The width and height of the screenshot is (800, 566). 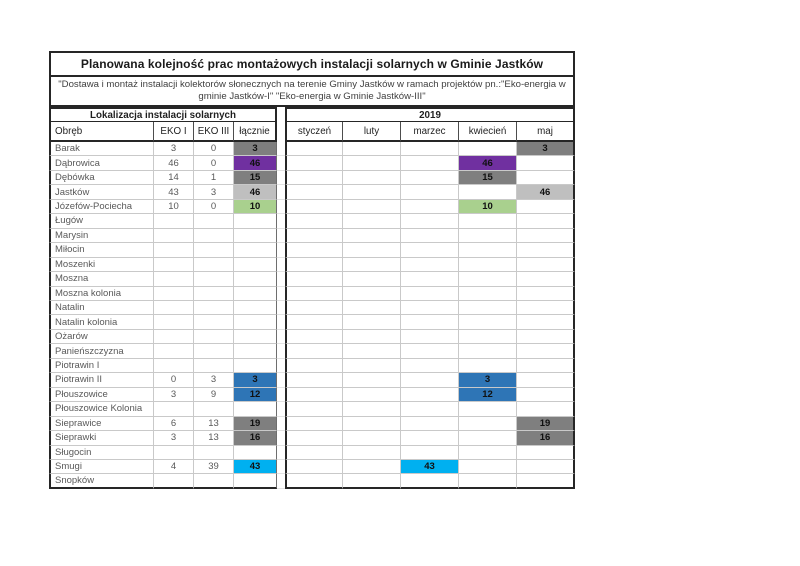 I want to click on table-row: Piotrawin I, so click(x=312, y=366).